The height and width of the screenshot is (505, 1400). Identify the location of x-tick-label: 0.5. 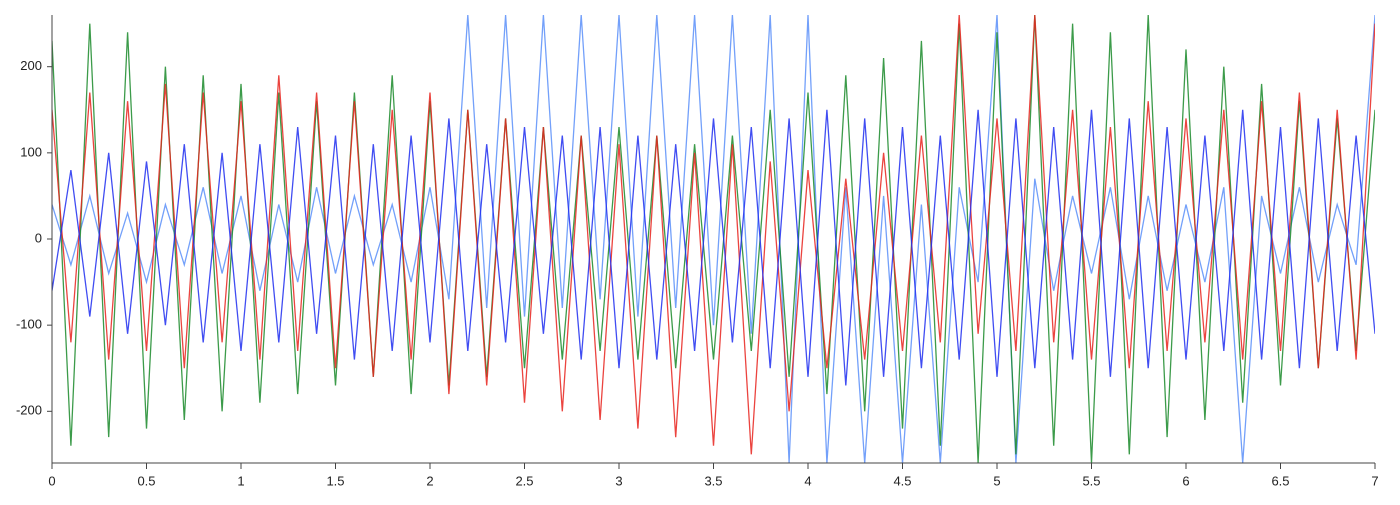
(146, 480).